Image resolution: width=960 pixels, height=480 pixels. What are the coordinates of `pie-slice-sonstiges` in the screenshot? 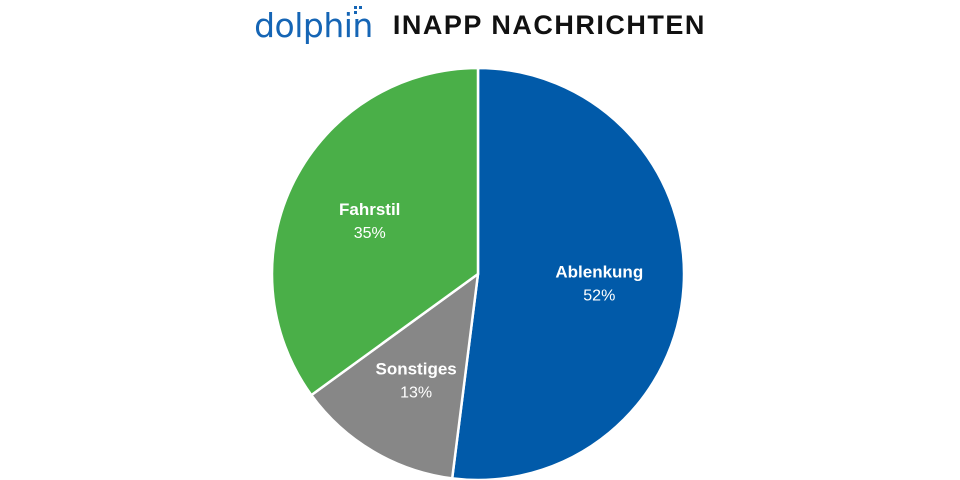 It's located at (395, 376).